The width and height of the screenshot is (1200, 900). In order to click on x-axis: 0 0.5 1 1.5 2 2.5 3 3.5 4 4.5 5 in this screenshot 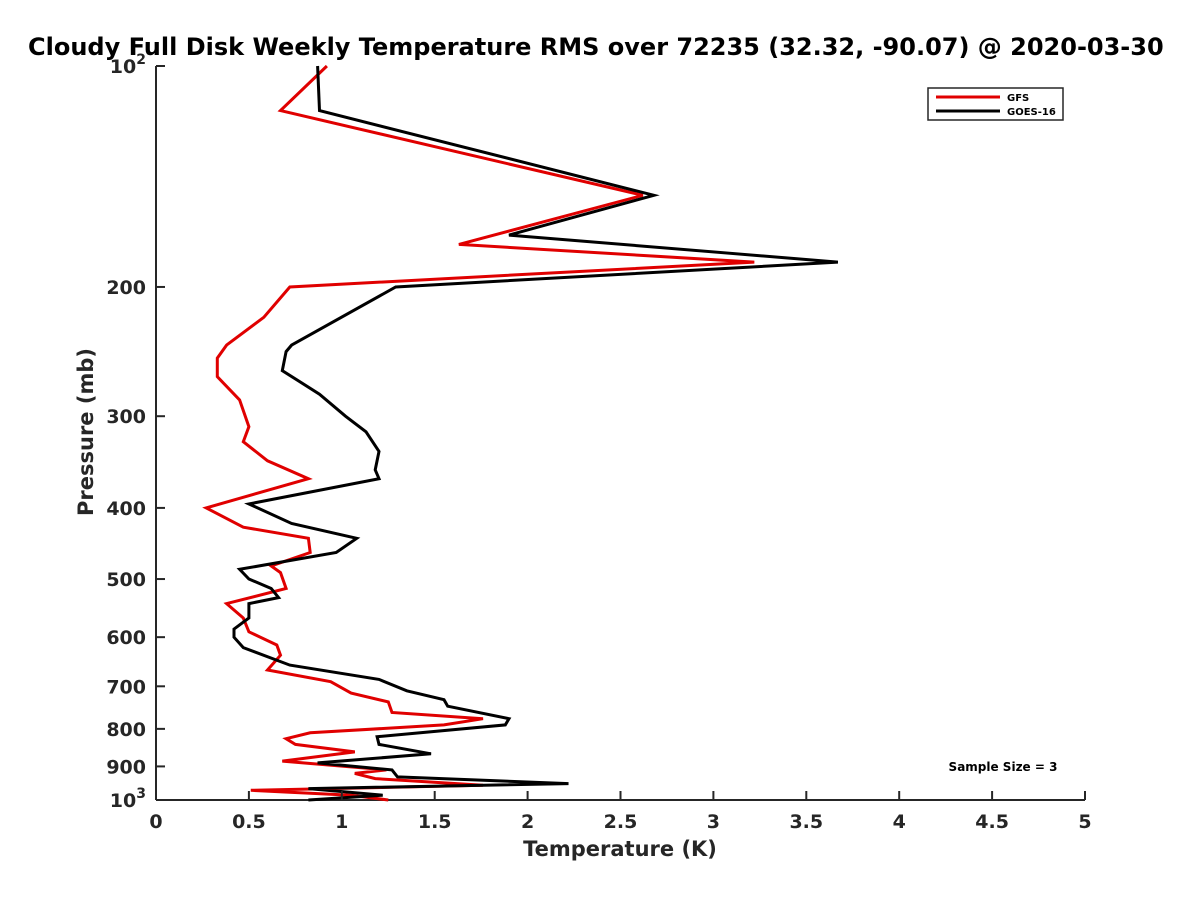, I will do `click(620, 812)`.